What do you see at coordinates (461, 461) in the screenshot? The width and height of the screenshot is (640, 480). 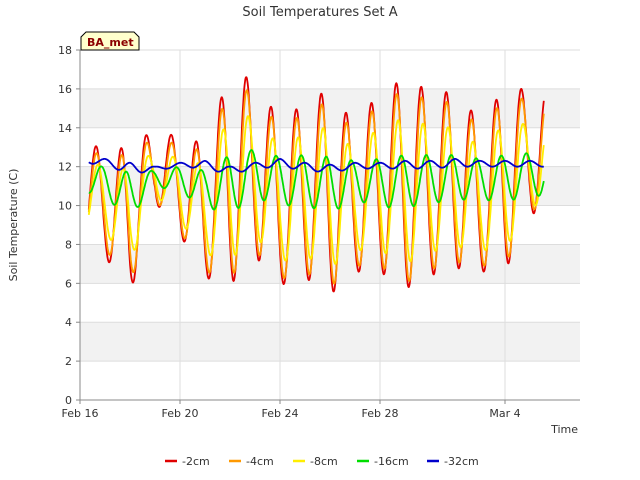 I see `legend-label--32cm: -32cm` at bounding box center [461, 461].